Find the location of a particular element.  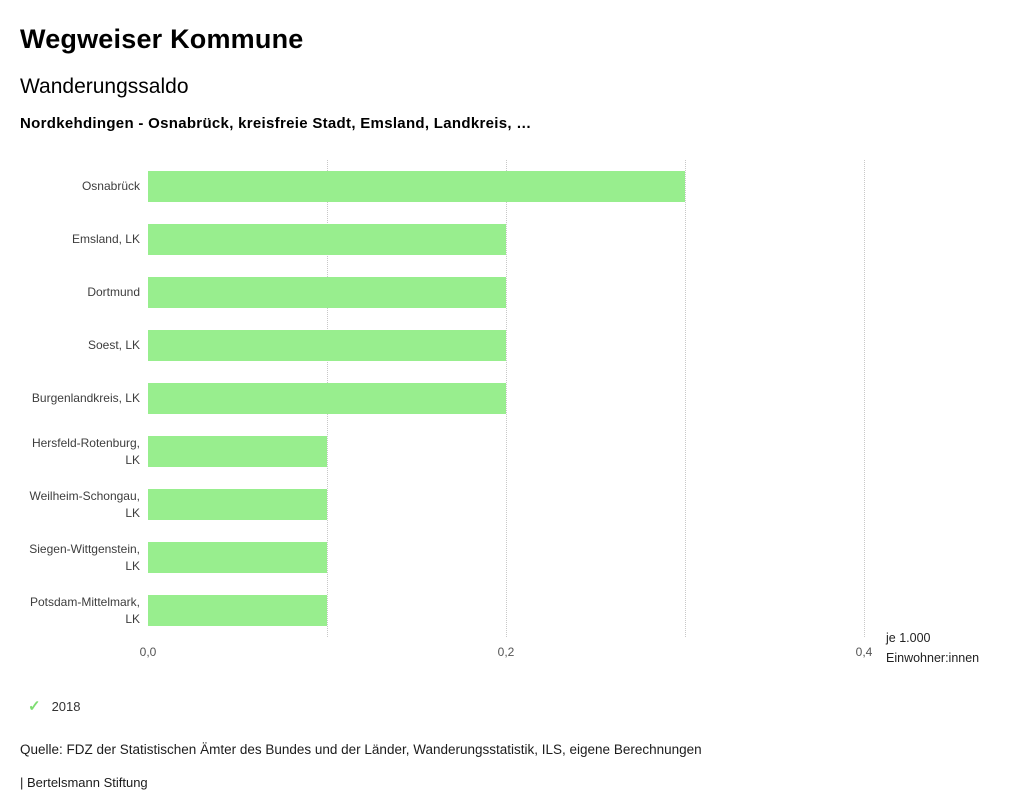

bar-row: Burgenlandkreis, LK is located at coordinates (442, 398).